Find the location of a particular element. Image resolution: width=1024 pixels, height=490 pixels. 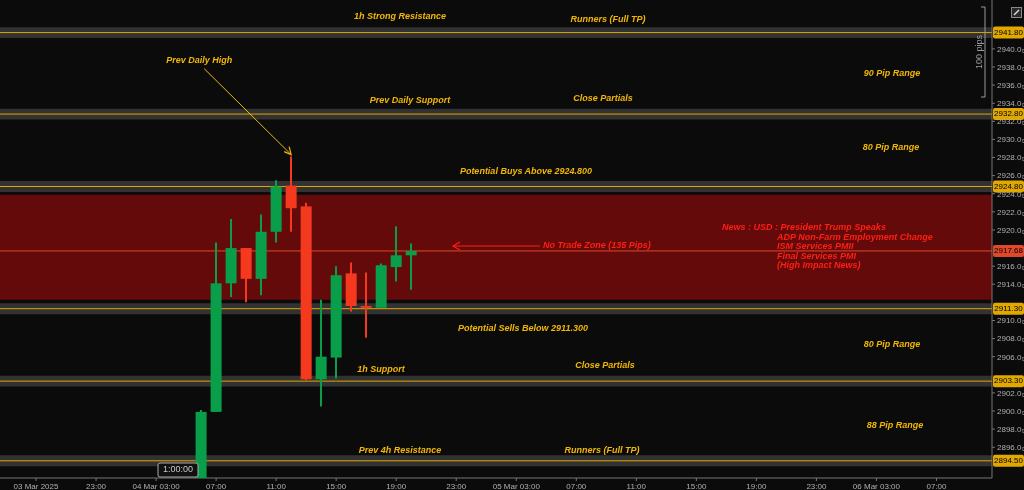

x-tick-label: 04 Mar 03:00 is located at coordinates (156, 485).